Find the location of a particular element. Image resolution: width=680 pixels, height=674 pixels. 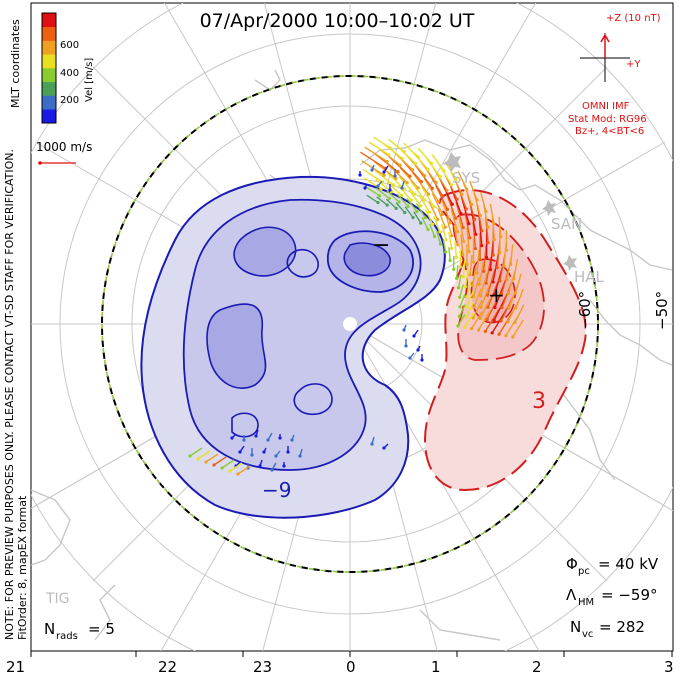

nvc-symbol: N is located at coordinates (575, 627).